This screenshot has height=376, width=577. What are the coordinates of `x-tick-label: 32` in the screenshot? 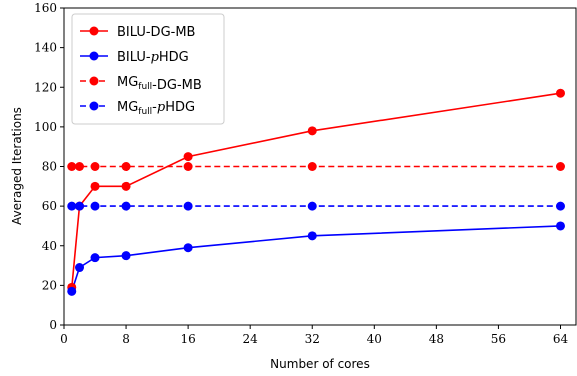 It's located at (312, 339).